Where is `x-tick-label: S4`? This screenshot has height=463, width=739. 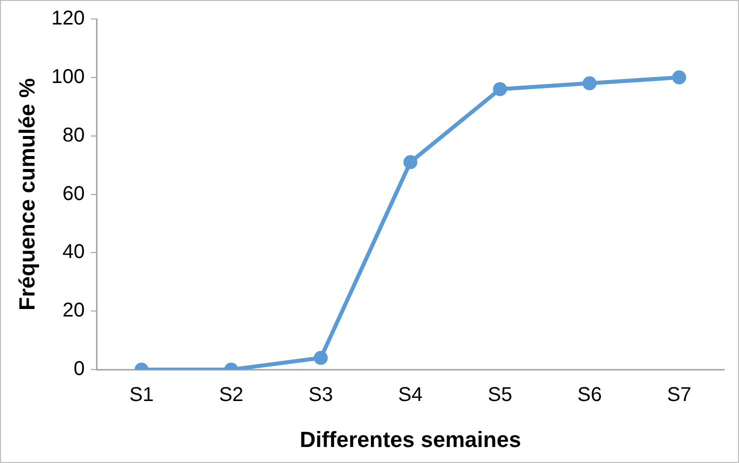 x-tick-label: S4 is located at coordinates (410, 395).